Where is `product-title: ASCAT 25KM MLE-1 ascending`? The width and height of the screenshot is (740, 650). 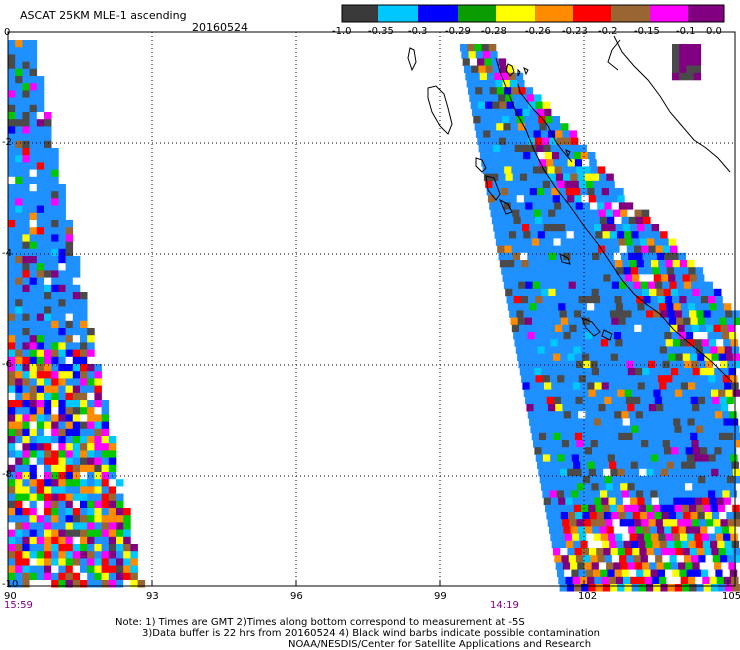 product-title: ASCAT 25KM MLE-1 ascending is located at coordinates (103, 15).